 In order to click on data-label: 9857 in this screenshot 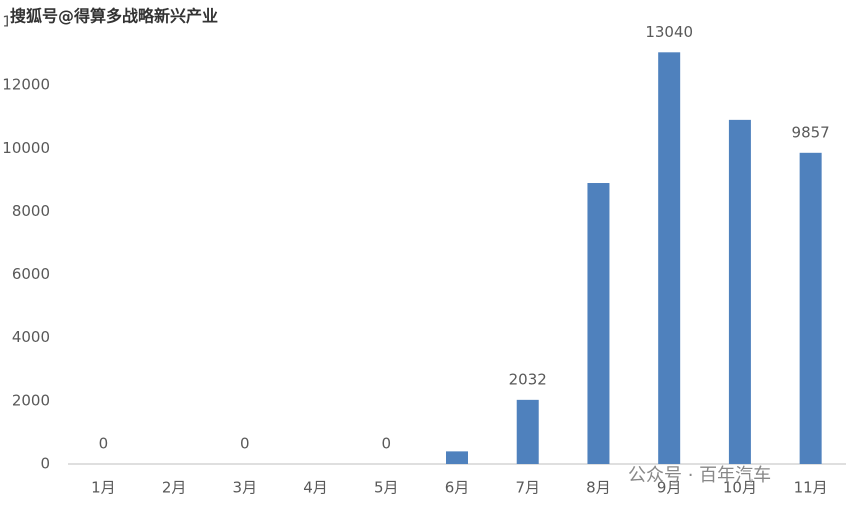, I will do `click(811, 132)`.